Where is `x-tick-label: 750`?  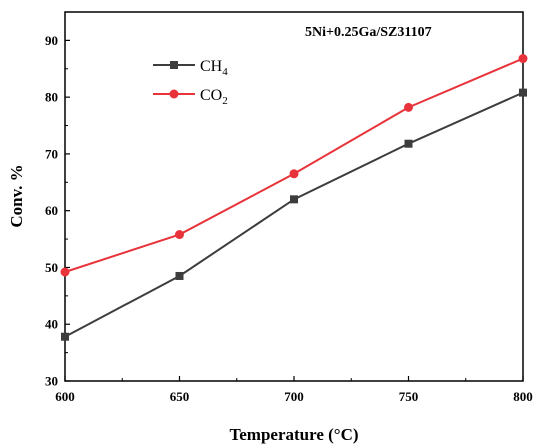
x-tick-label: 750 is located at coordinates (409, 396).